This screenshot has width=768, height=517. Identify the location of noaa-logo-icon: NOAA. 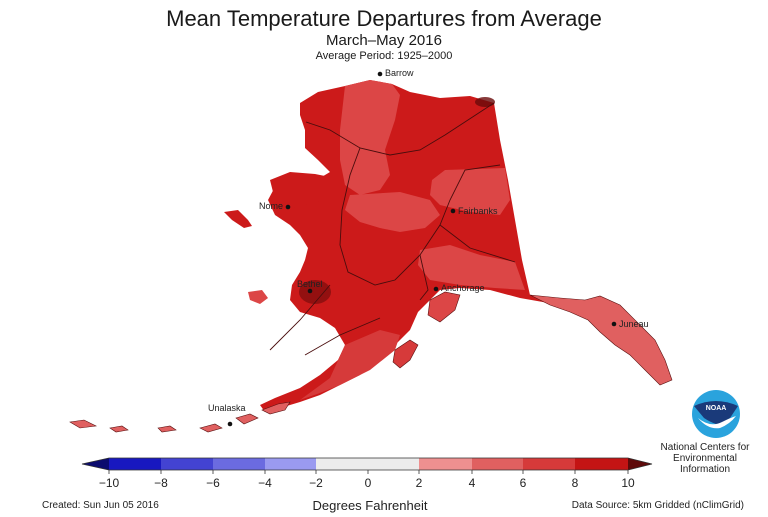
(716, 414).